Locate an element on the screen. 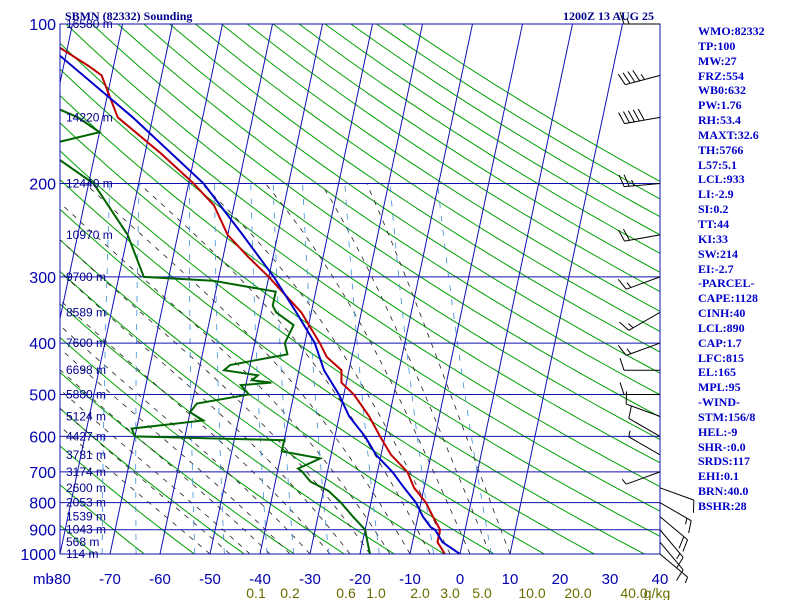 Image resolution: width=800 pixels, height=600 pixels. pressure-label: 400 is located at coordinates (42, 344).